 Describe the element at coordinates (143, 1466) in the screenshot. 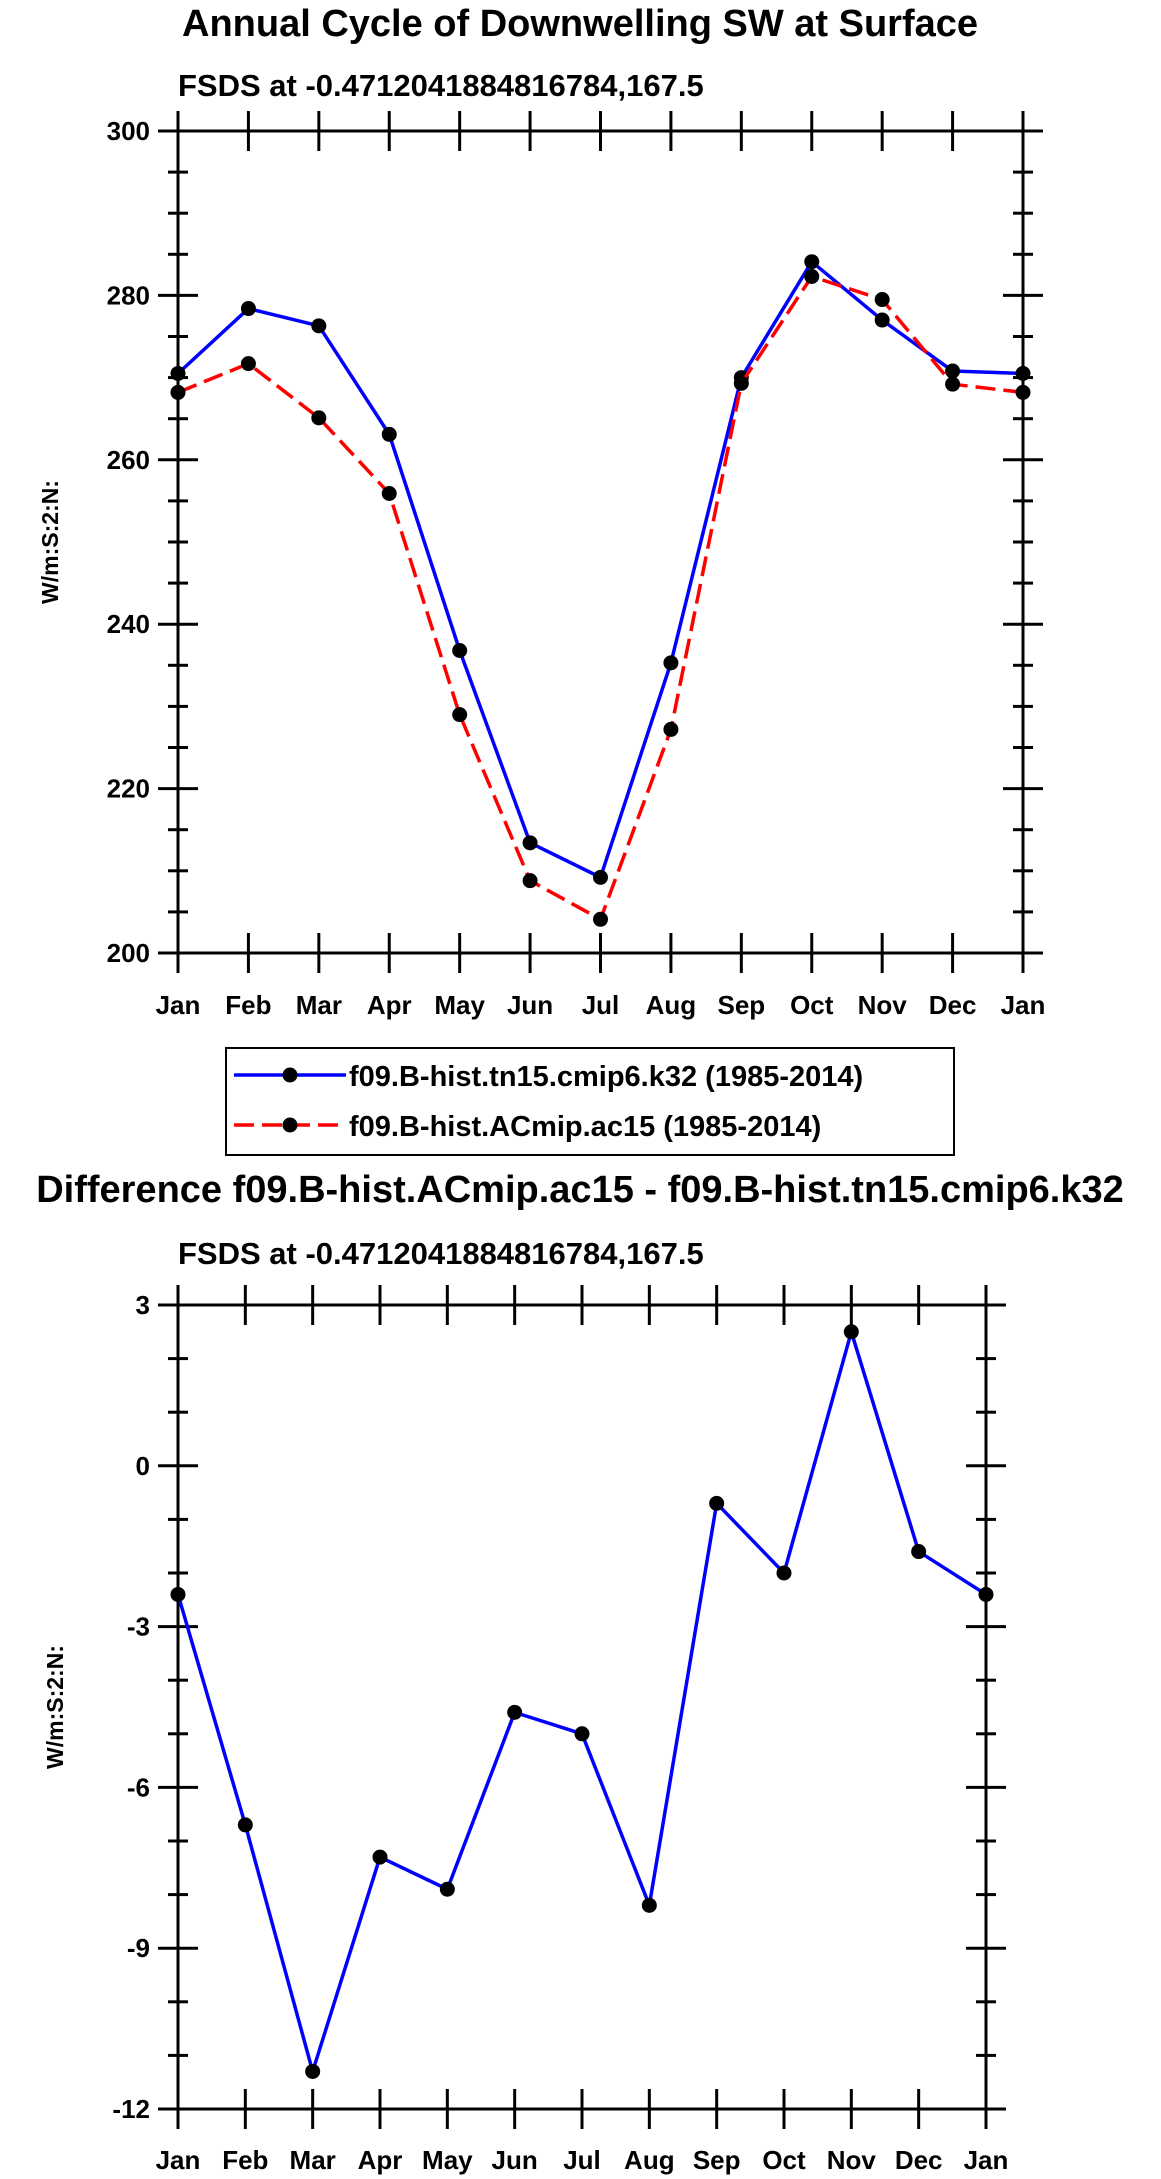

I see `bottom-y-tick-label: 0` at that location.